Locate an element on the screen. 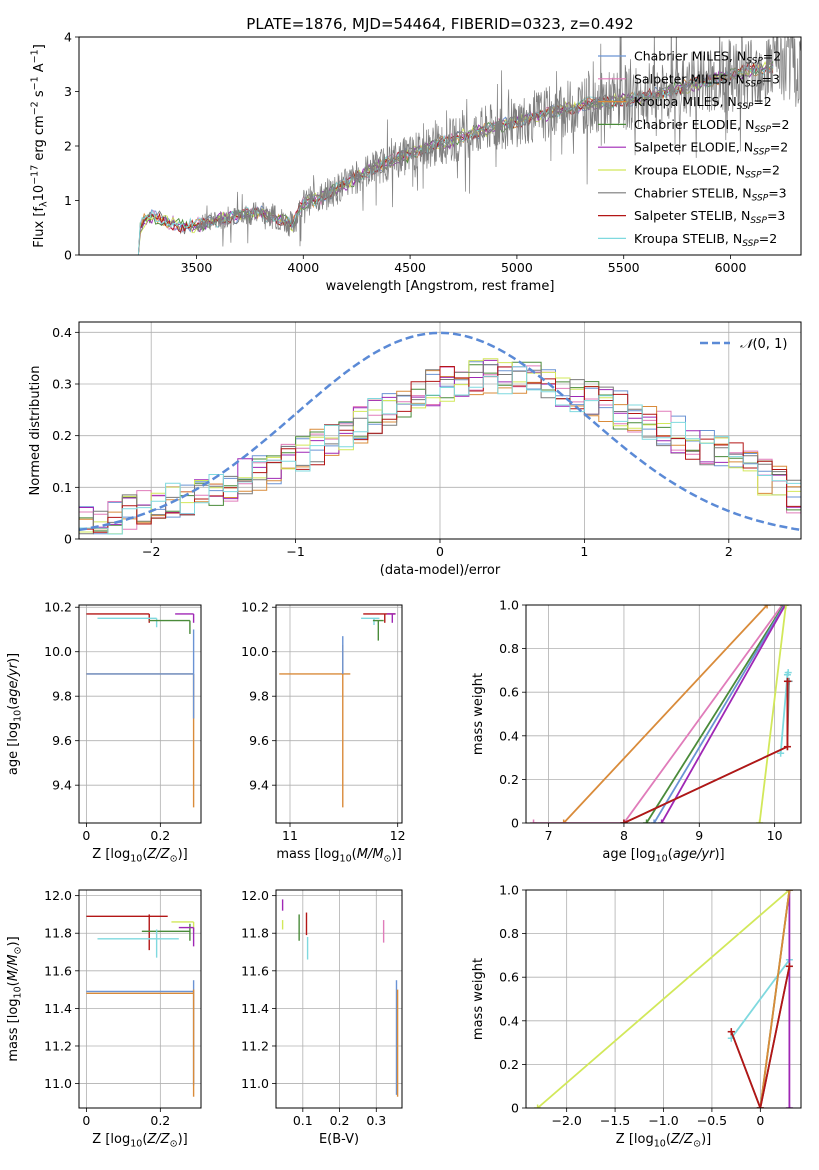 The width and height of the screenshot is (819, 1170). weight-vs-age-xtick-label: 8 is located at coordinates (624, 835).